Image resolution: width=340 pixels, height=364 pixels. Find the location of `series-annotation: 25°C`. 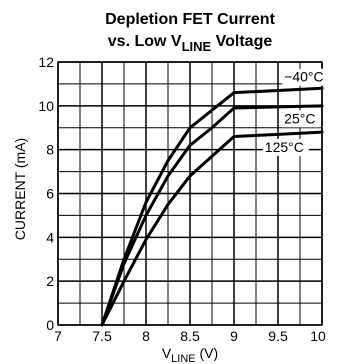

series-annotation: 25°C is located at coordinates (299, 118).